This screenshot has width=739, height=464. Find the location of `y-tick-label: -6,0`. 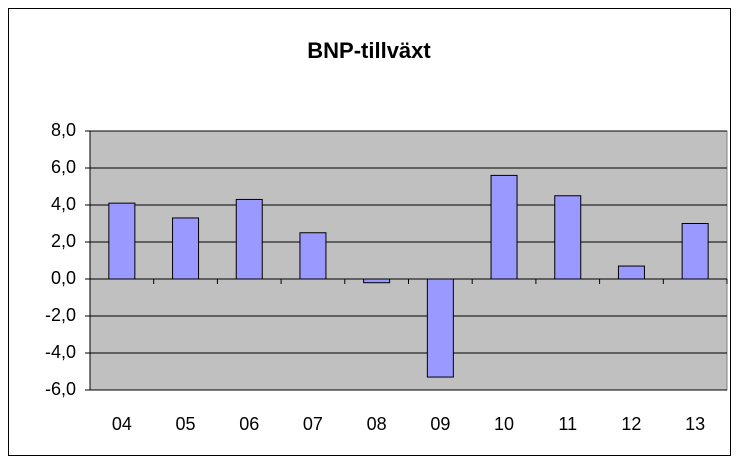

y-tick-label: -6,0 is located at coordinates (60, 389).